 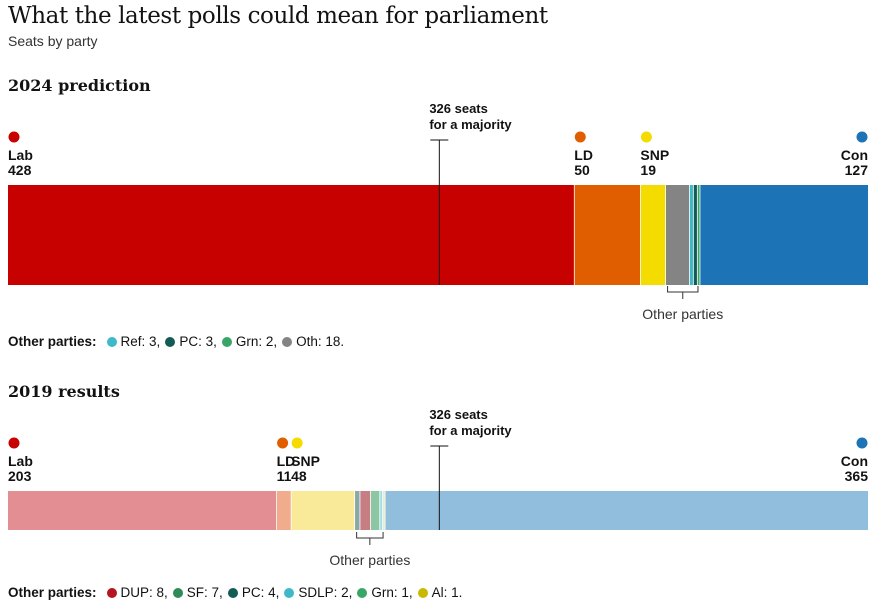 I want to click on bar-segment-sdlp, so click(x=381, y=510).